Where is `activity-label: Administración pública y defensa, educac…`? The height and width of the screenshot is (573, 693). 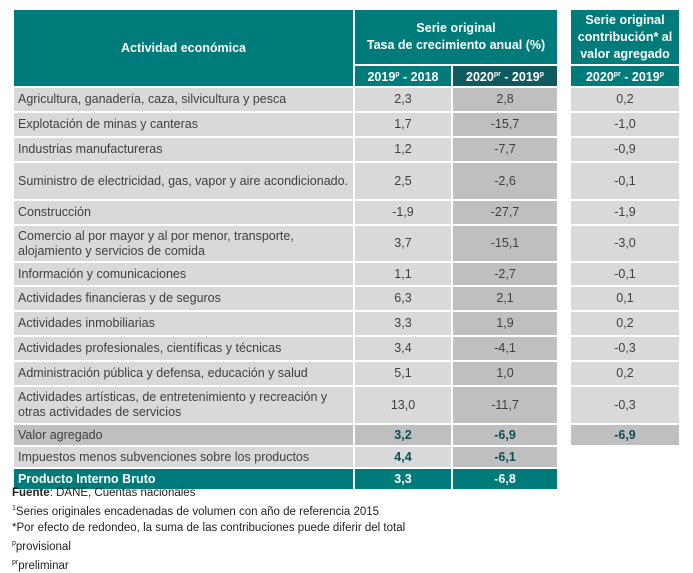
activity-label: Administración pública y defensa, educac… is located at coordinates (183, 374).